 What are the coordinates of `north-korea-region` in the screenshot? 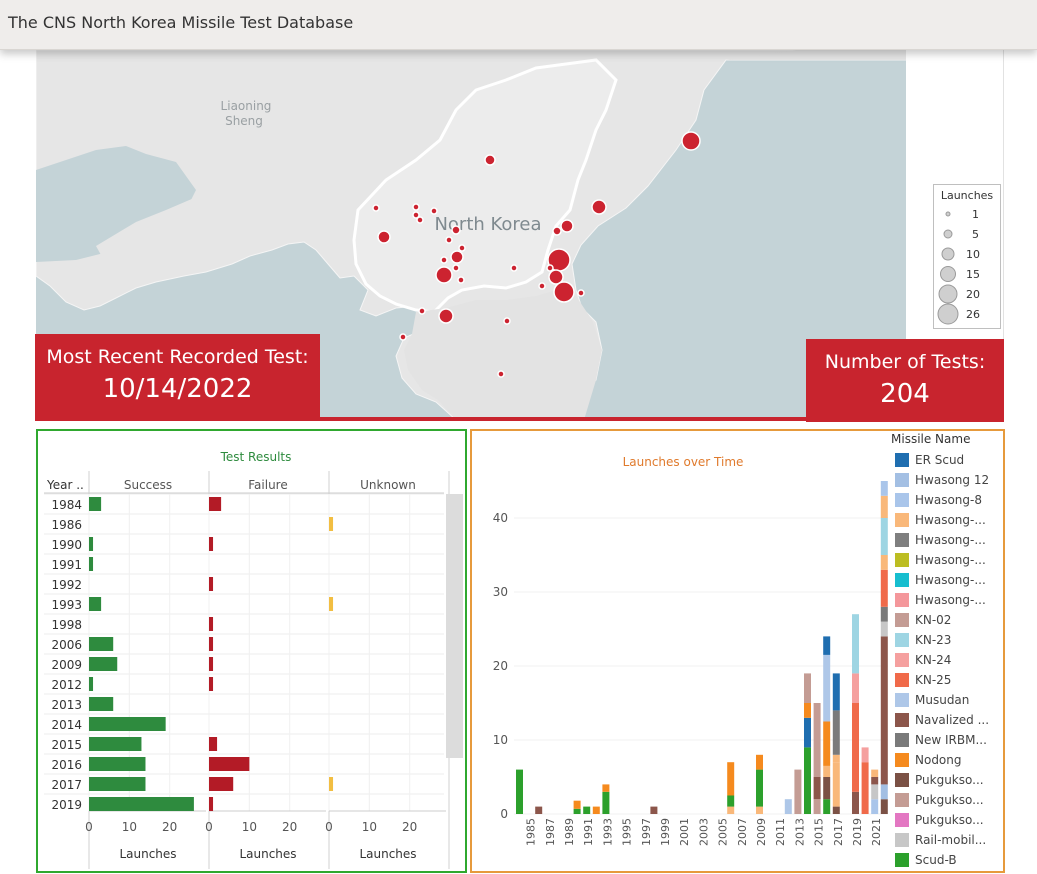 It's located at (485, 186).